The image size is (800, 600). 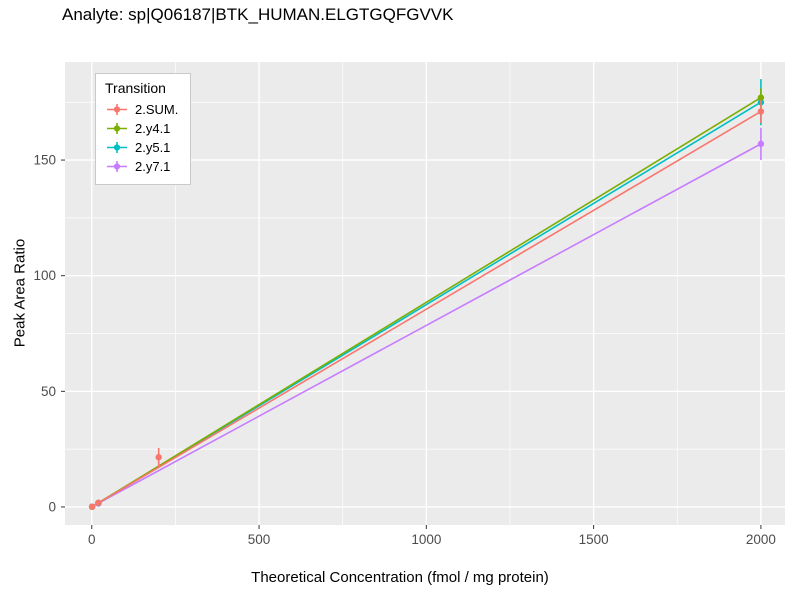 I want to click on chart-title: Analyte: sp|Q06187|BTK_HUMAN.ELGTGQFGVVK, so click(x=258, y=14).